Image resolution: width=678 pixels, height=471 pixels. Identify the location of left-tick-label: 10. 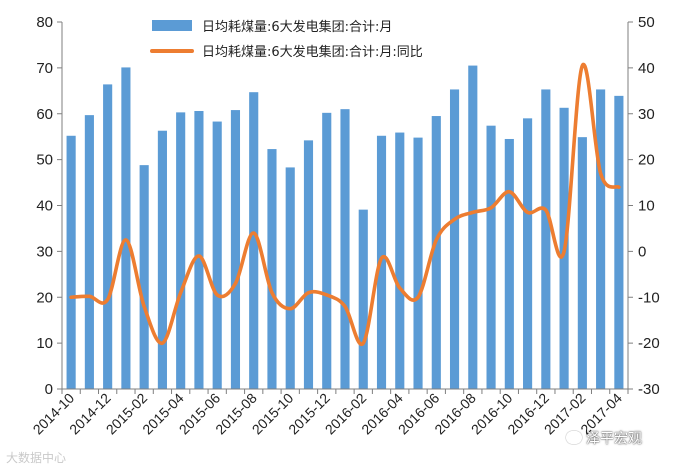
(44, 343).